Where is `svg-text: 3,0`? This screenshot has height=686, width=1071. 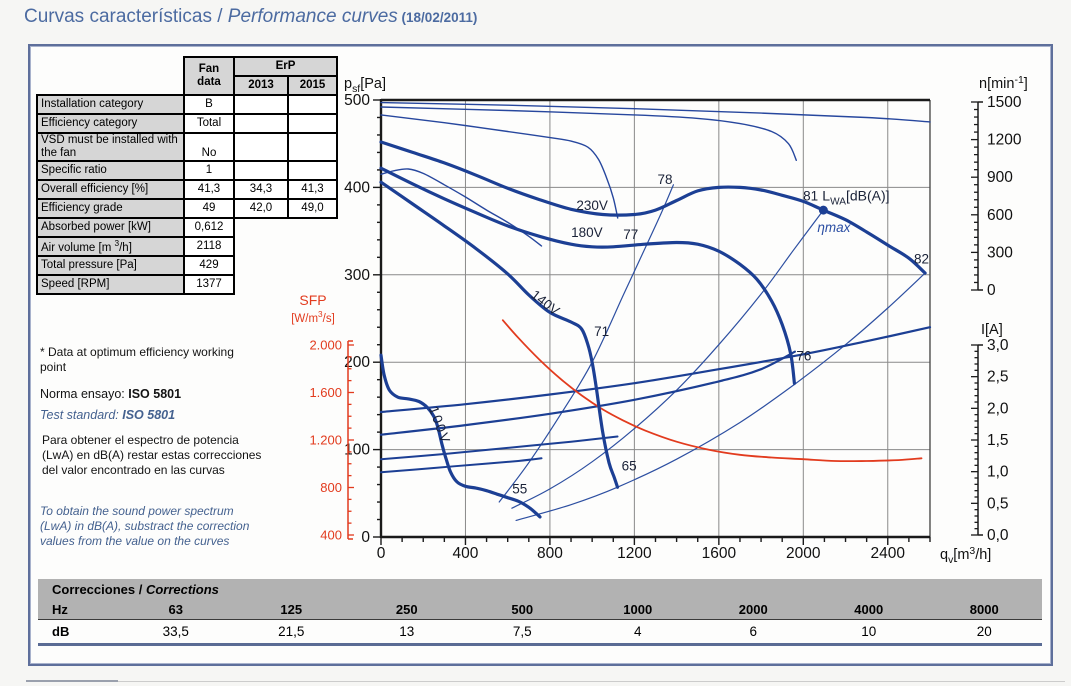 svg-text: 3,0 is located at coordinates (998, 345).